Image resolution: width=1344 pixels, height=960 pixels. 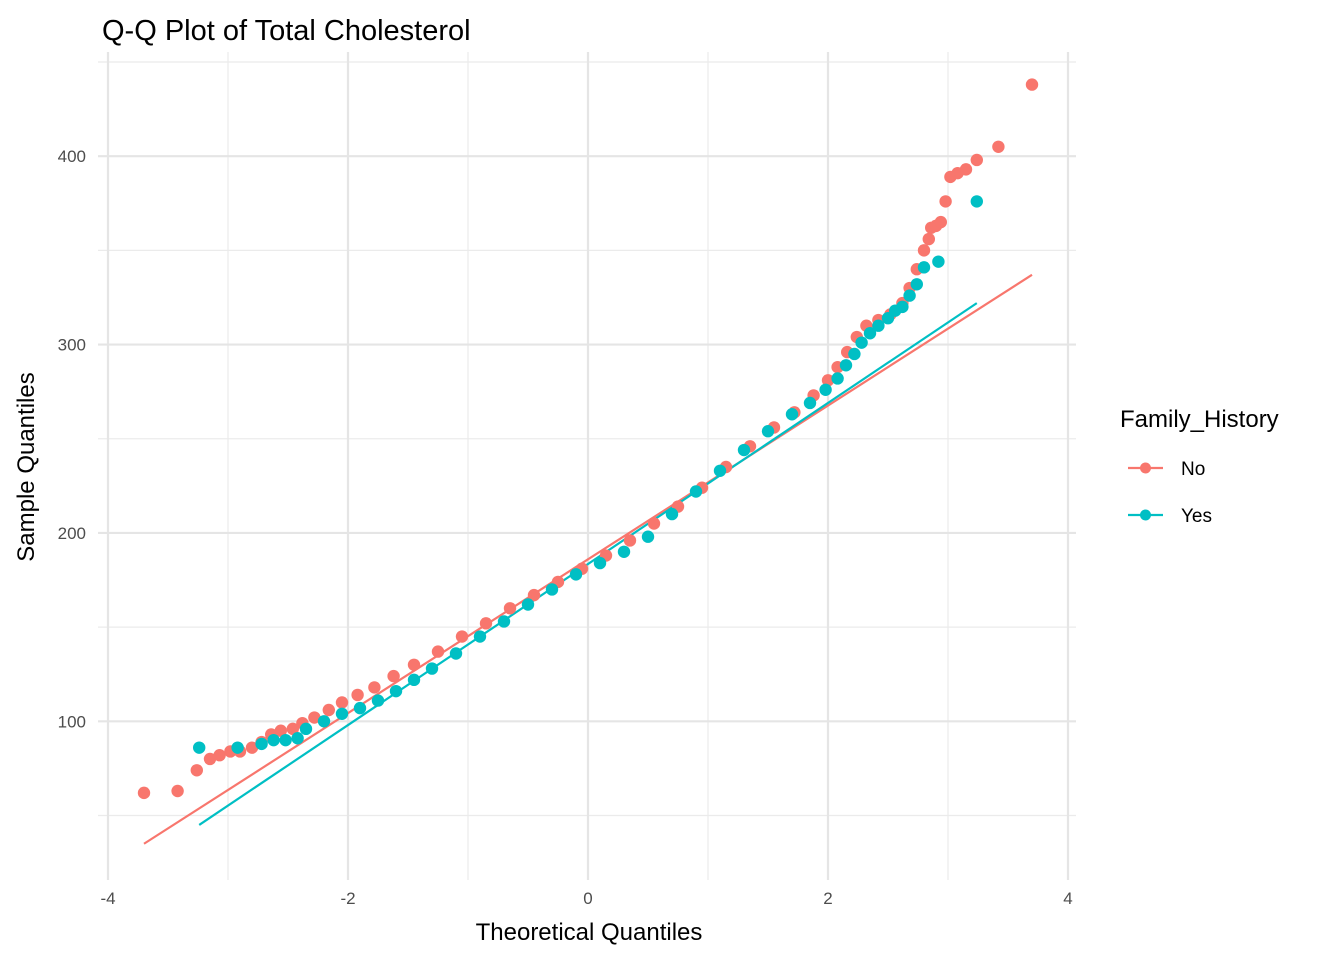 I want to click on legend-item-no: No, so click(x=1166, y=469).